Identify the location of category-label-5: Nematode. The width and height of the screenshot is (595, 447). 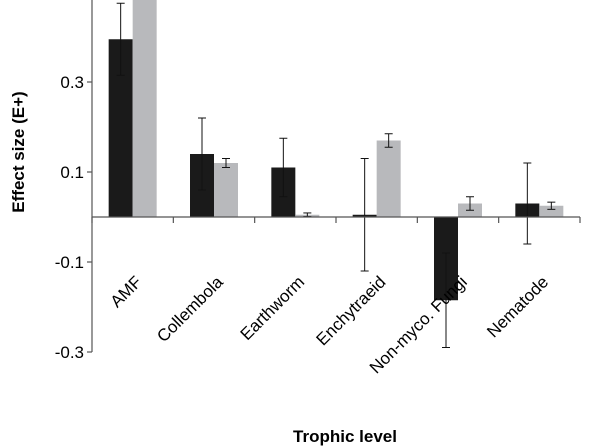
(517, 306).